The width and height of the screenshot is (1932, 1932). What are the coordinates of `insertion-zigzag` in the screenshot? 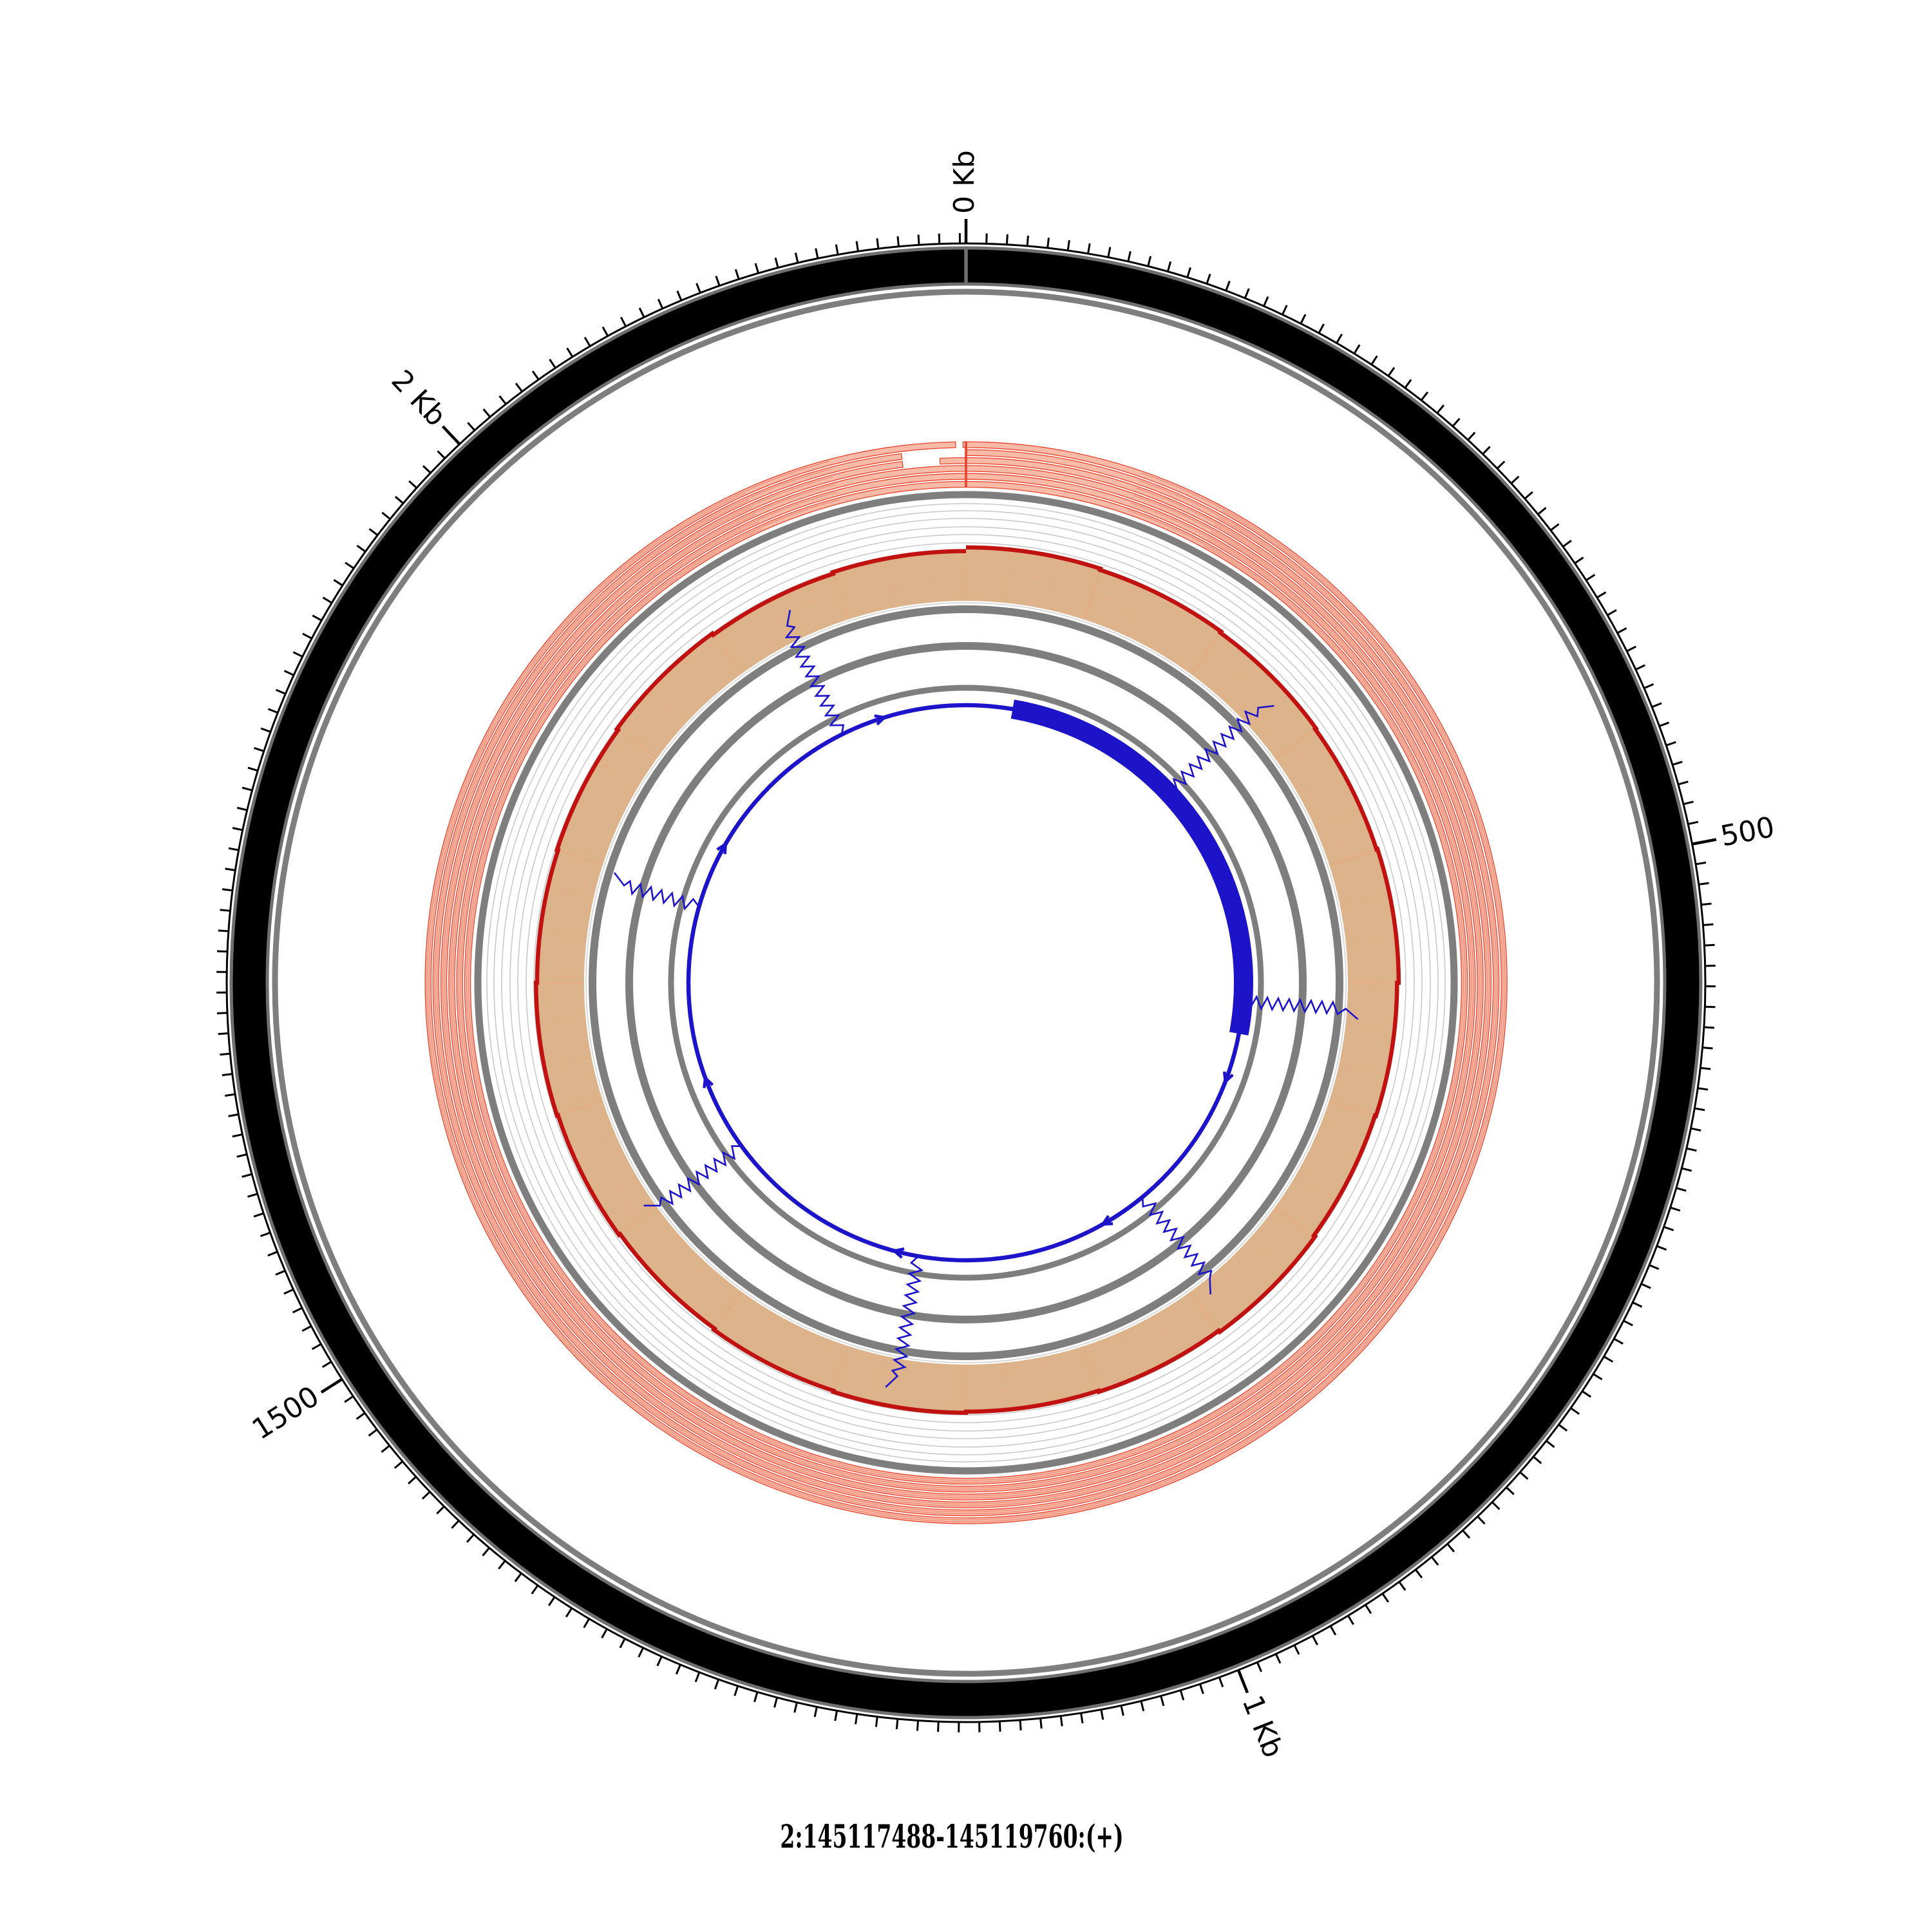 It's located at (1300, 1007).